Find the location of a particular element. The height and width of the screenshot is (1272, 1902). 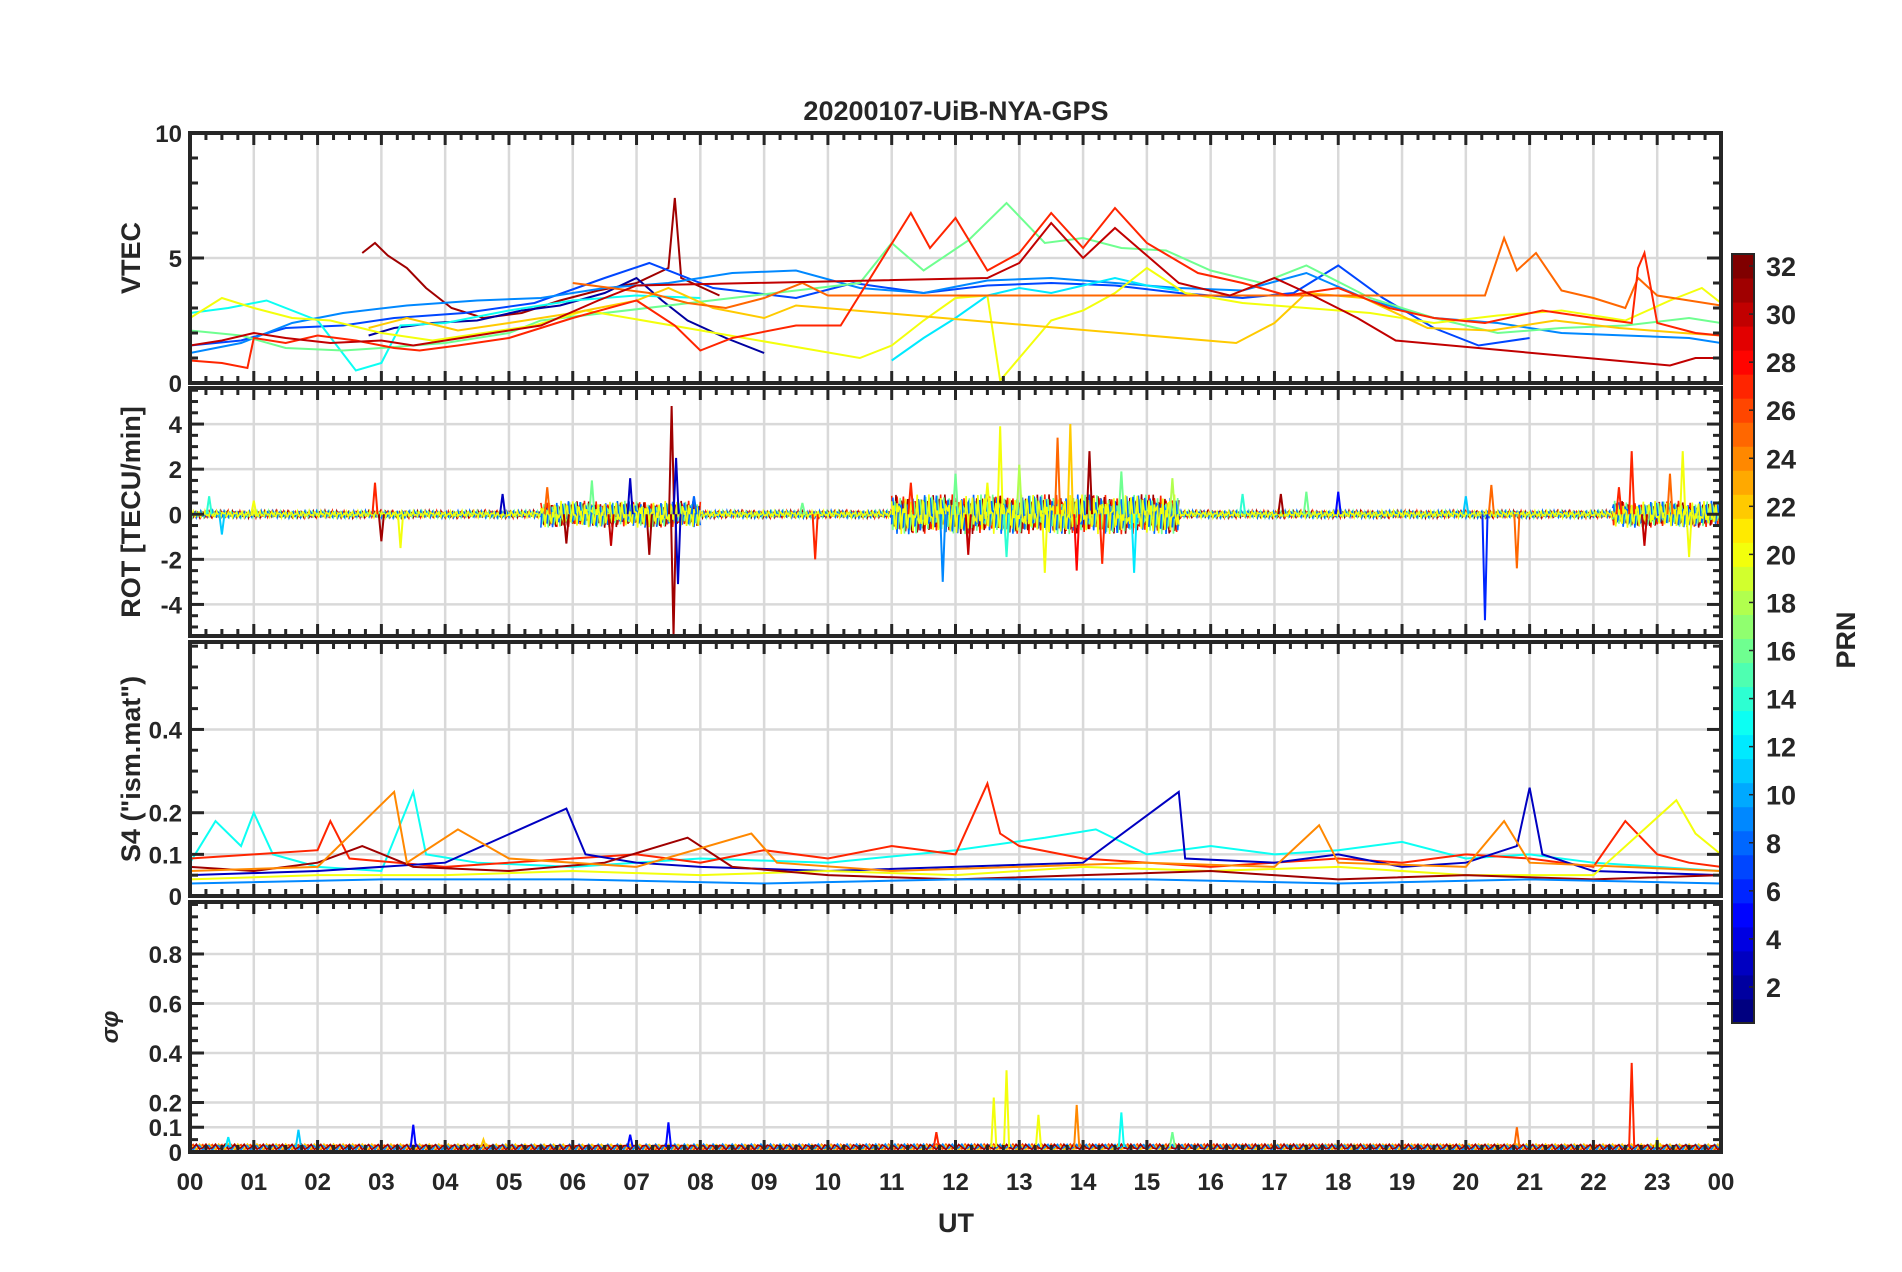

x-tick-label: 15 is located at coordinates (1147, 1182).